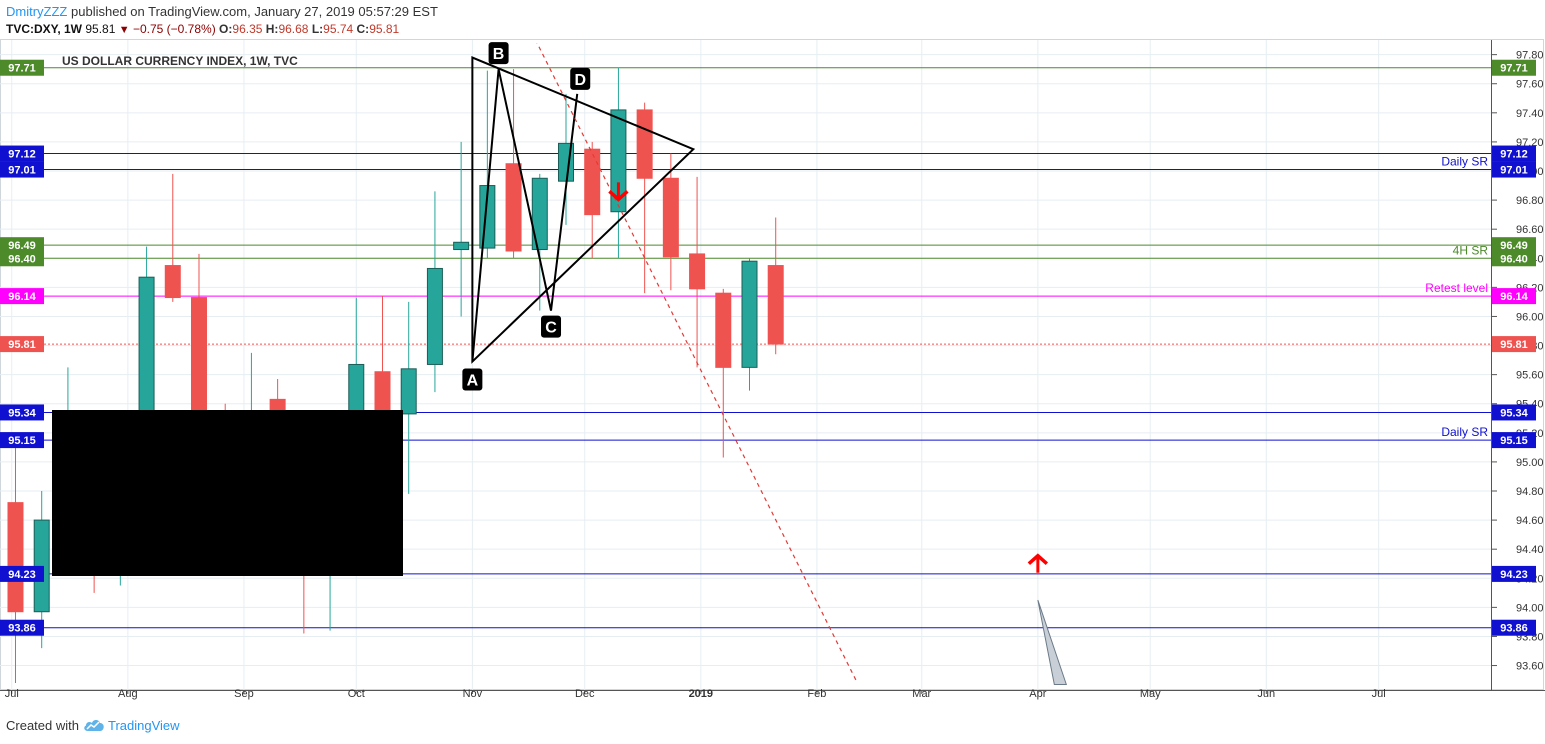 The height and width of the screenshot is (744, 1545). Describe the element at coordinates (244, 694) in the screenshot. I see `x-tick-label: Sep` at that location.